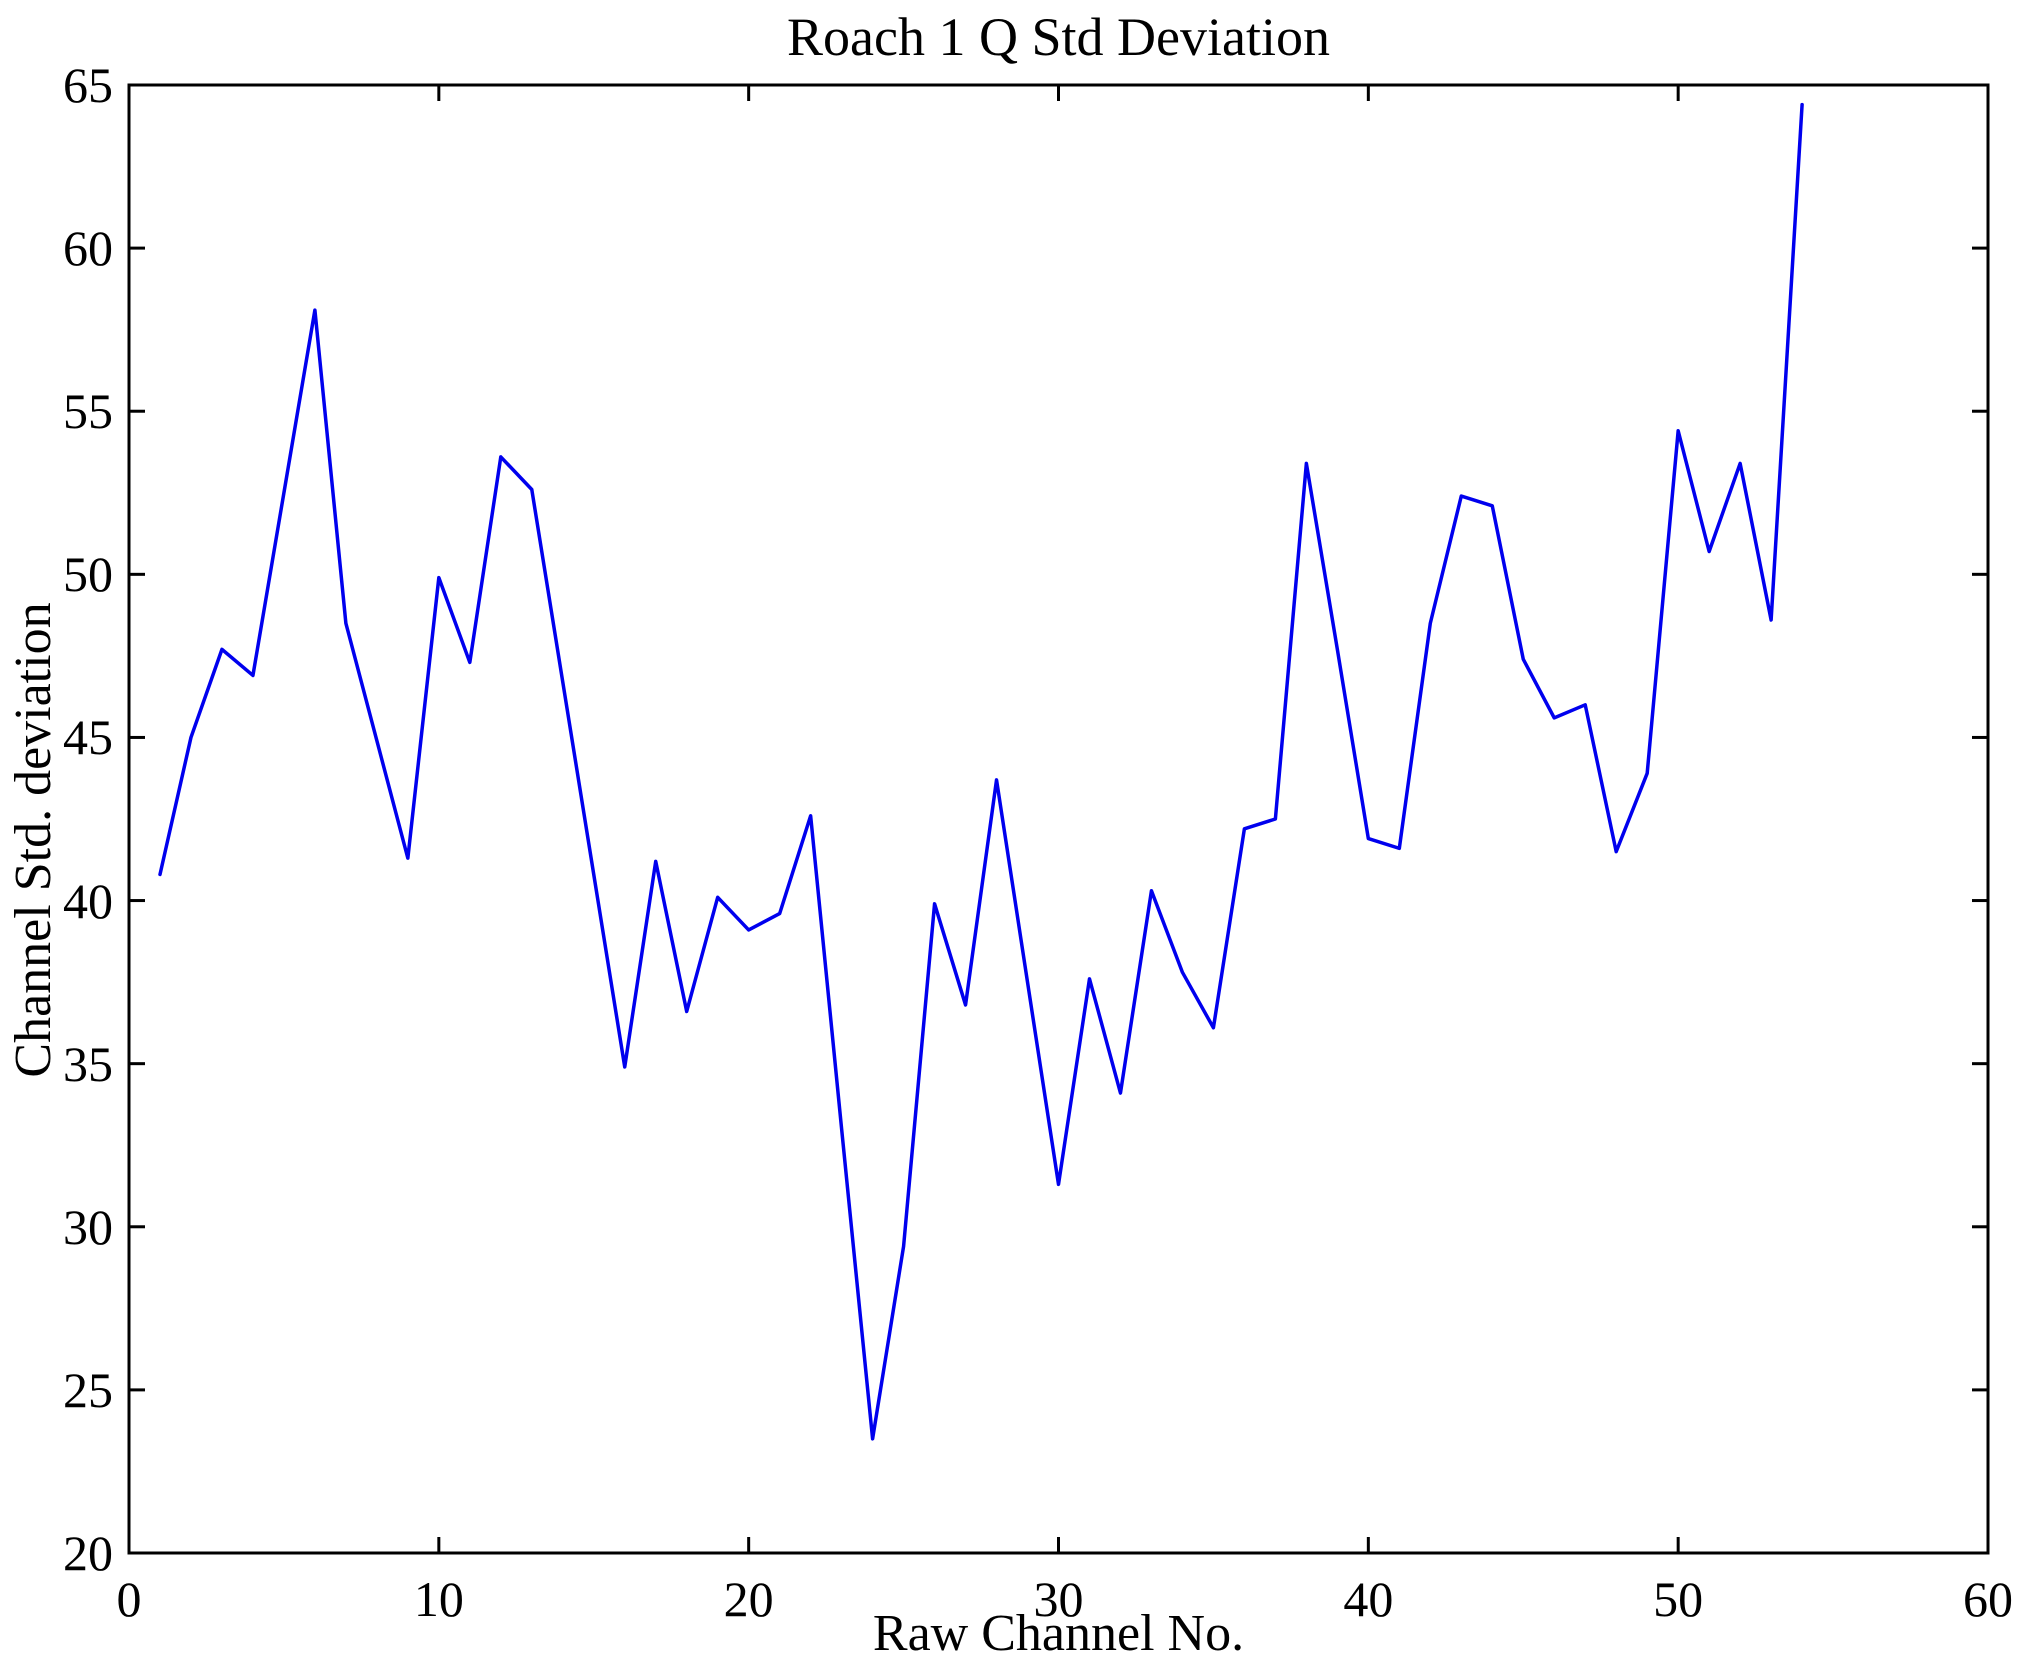 The width and height of the screenshot is (2025, 1671). What do you see at coordinates (88, 1389) in the screenshot?
I see `y-tick-label-25: 25` at bounding box center [88, 1389].